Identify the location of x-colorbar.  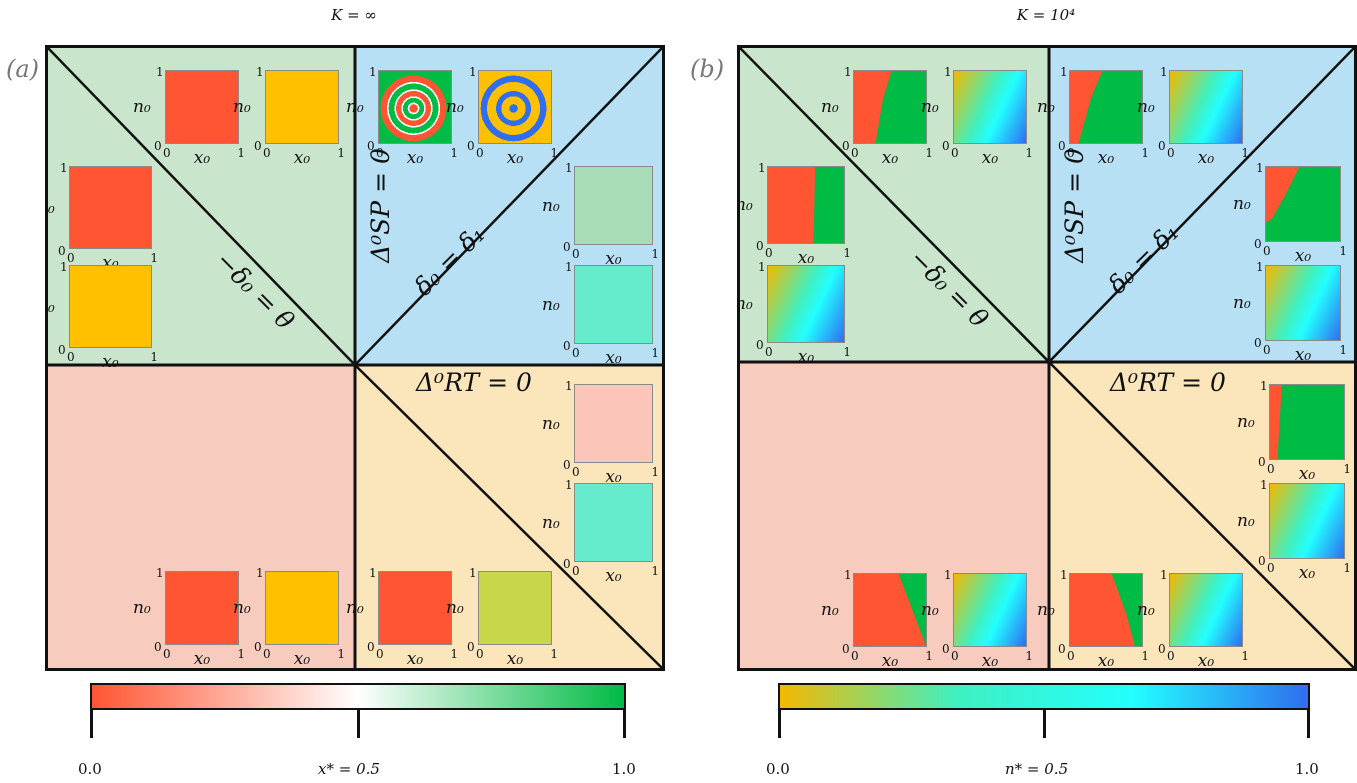
(358, 696).